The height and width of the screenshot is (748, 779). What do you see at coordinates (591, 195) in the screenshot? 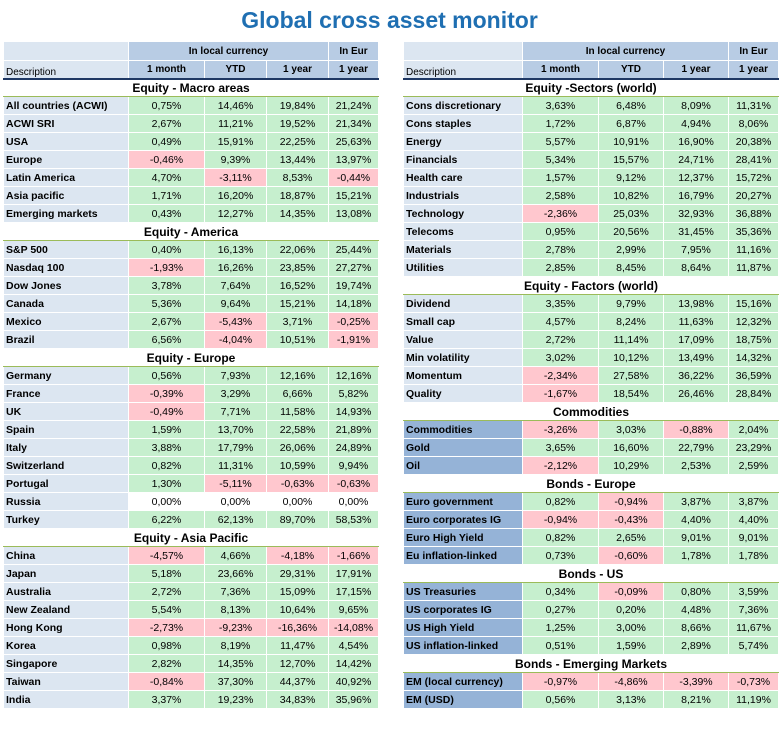
I see `table-row: Industrials 2,58% 10,82% 16,79% 20,27%` at bounding box center [591, 195].